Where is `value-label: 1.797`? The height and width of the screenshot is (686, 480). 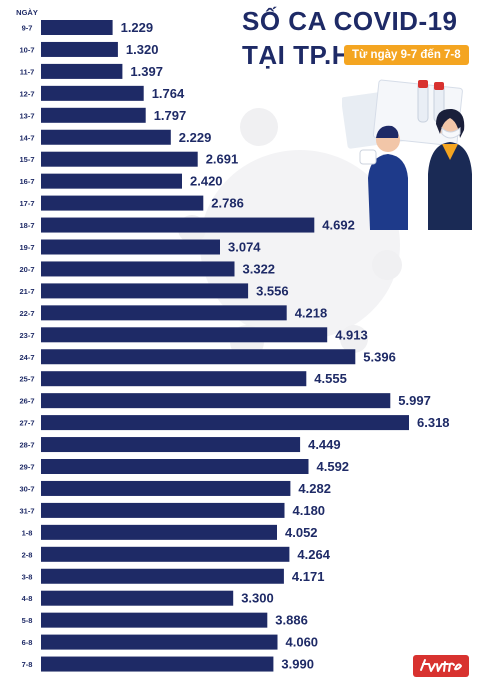 value-label: 1.797 is located at coordinates (170, 115).